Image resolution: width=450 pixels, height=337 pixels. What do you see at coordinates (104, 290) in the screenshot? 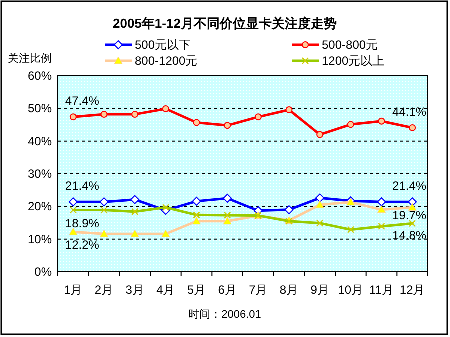
I see `x-tick-label: 2月` at bounding box center [104, 290].